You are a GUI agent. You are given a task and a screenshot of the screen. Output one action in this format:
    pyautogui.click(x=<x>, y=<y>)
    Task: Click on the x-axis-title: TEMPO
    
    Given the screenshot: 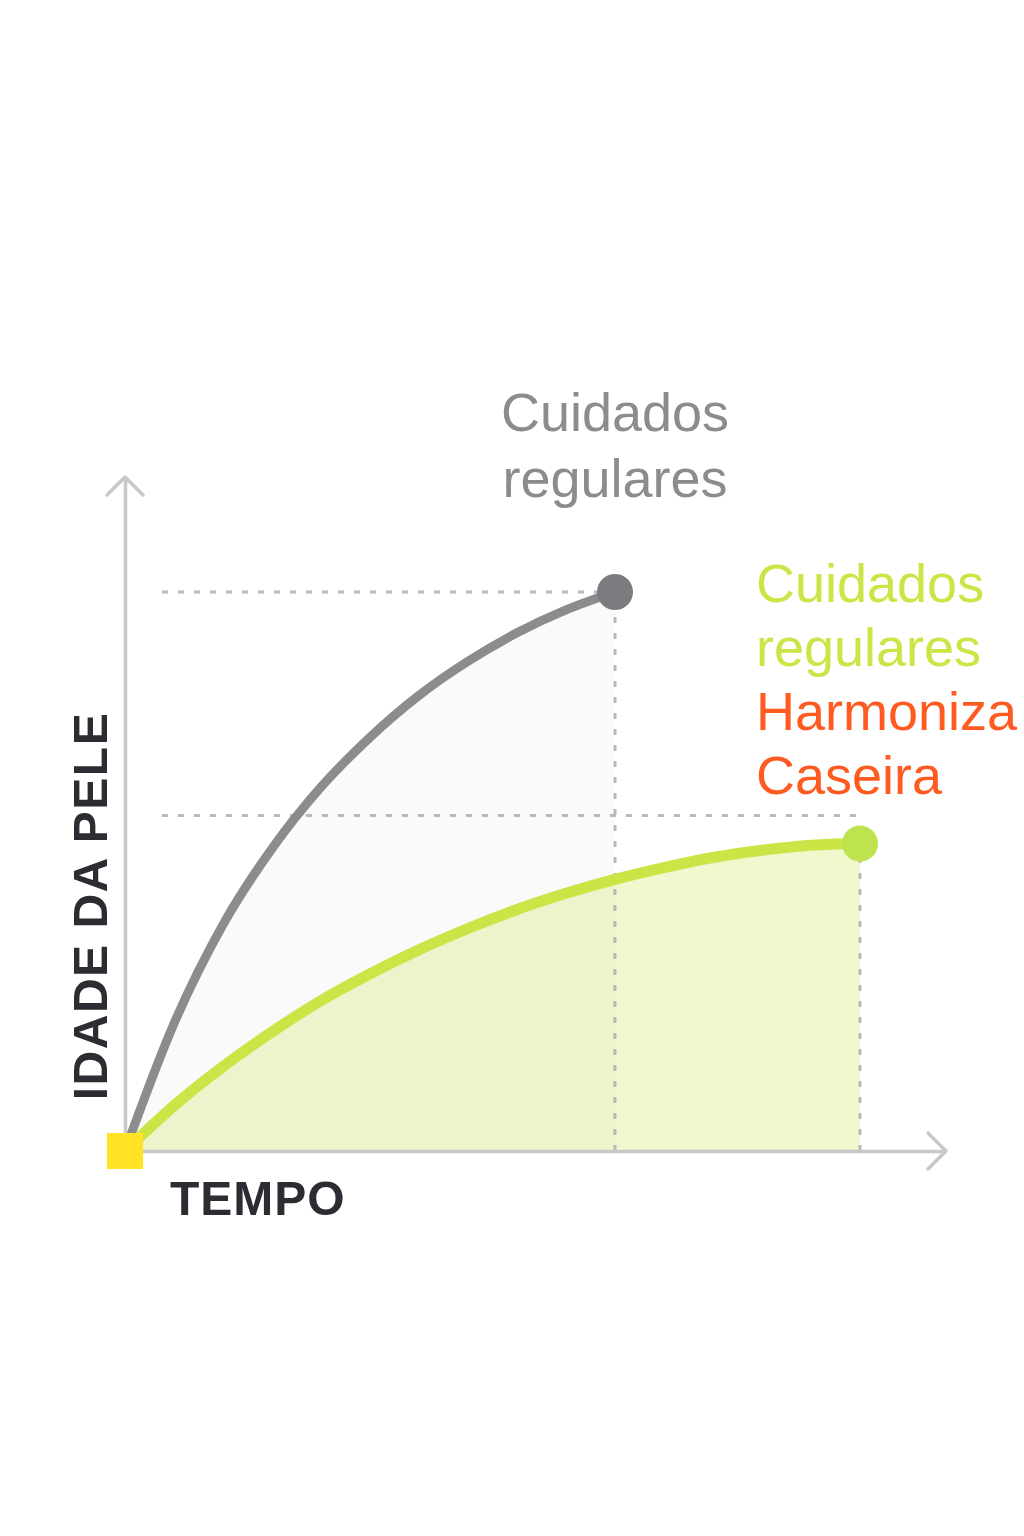 What is the action you would take?
    pyautogui.click(x=258, y=1198)
    